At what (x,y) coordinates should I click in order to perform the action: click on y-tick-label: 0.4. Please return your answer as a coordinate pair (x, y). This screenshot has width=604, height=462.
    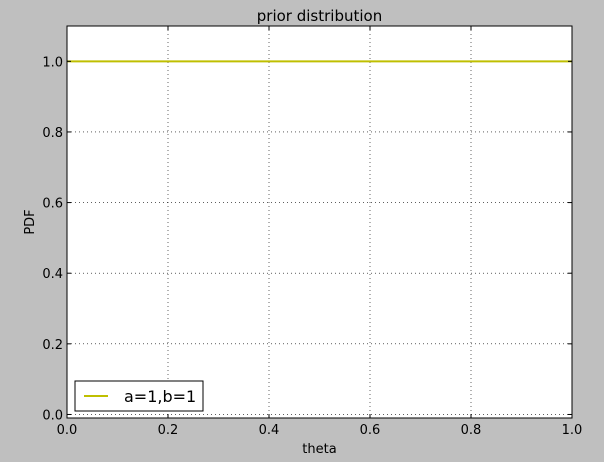
    Looking at the image, I should click on (52, 274).